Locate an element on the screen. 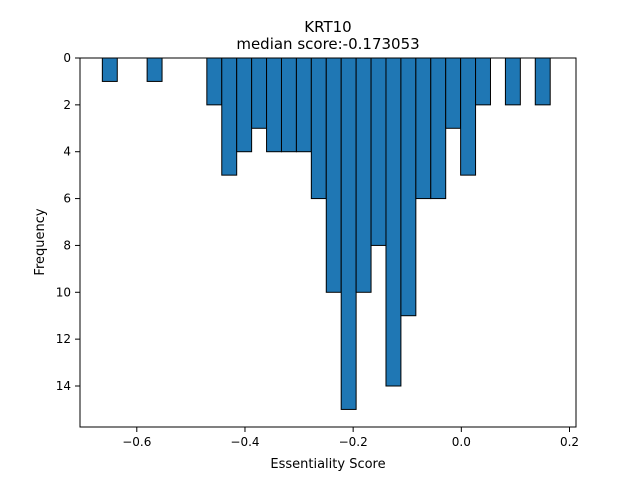 This screenshot has height=480, width=640. y-tick-label: 2 is located at coordinates (67, 105).